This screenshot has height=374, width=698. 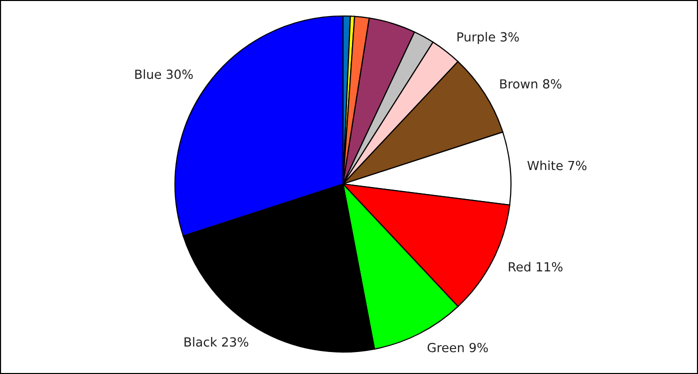 What do you see at coordinates (535, 267) in the screenshot?
I see `slice-label: Red 11%` at bounding box center [535, 267].